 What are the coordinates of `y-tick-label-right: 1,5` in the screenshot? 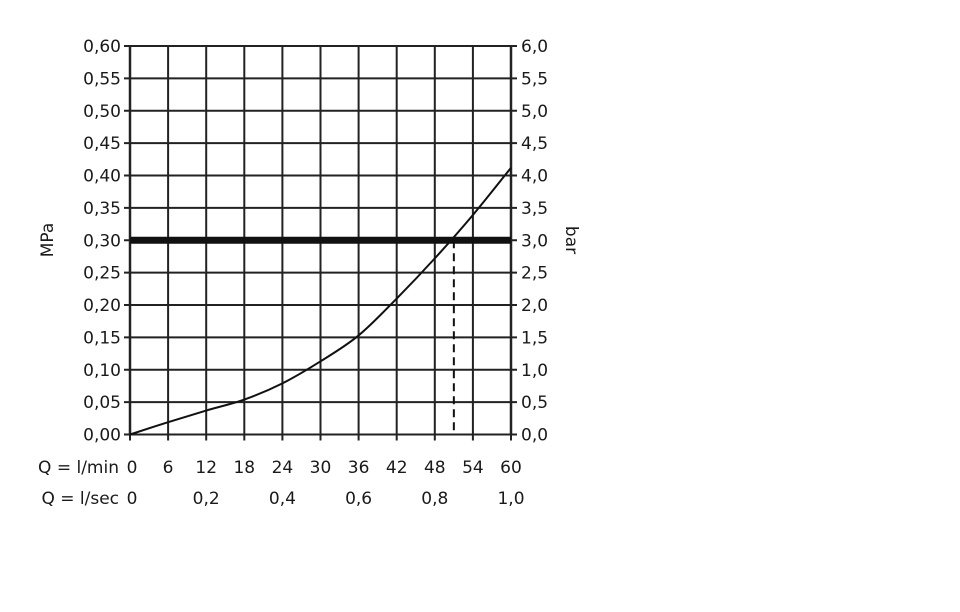 It's located at (534, 338).